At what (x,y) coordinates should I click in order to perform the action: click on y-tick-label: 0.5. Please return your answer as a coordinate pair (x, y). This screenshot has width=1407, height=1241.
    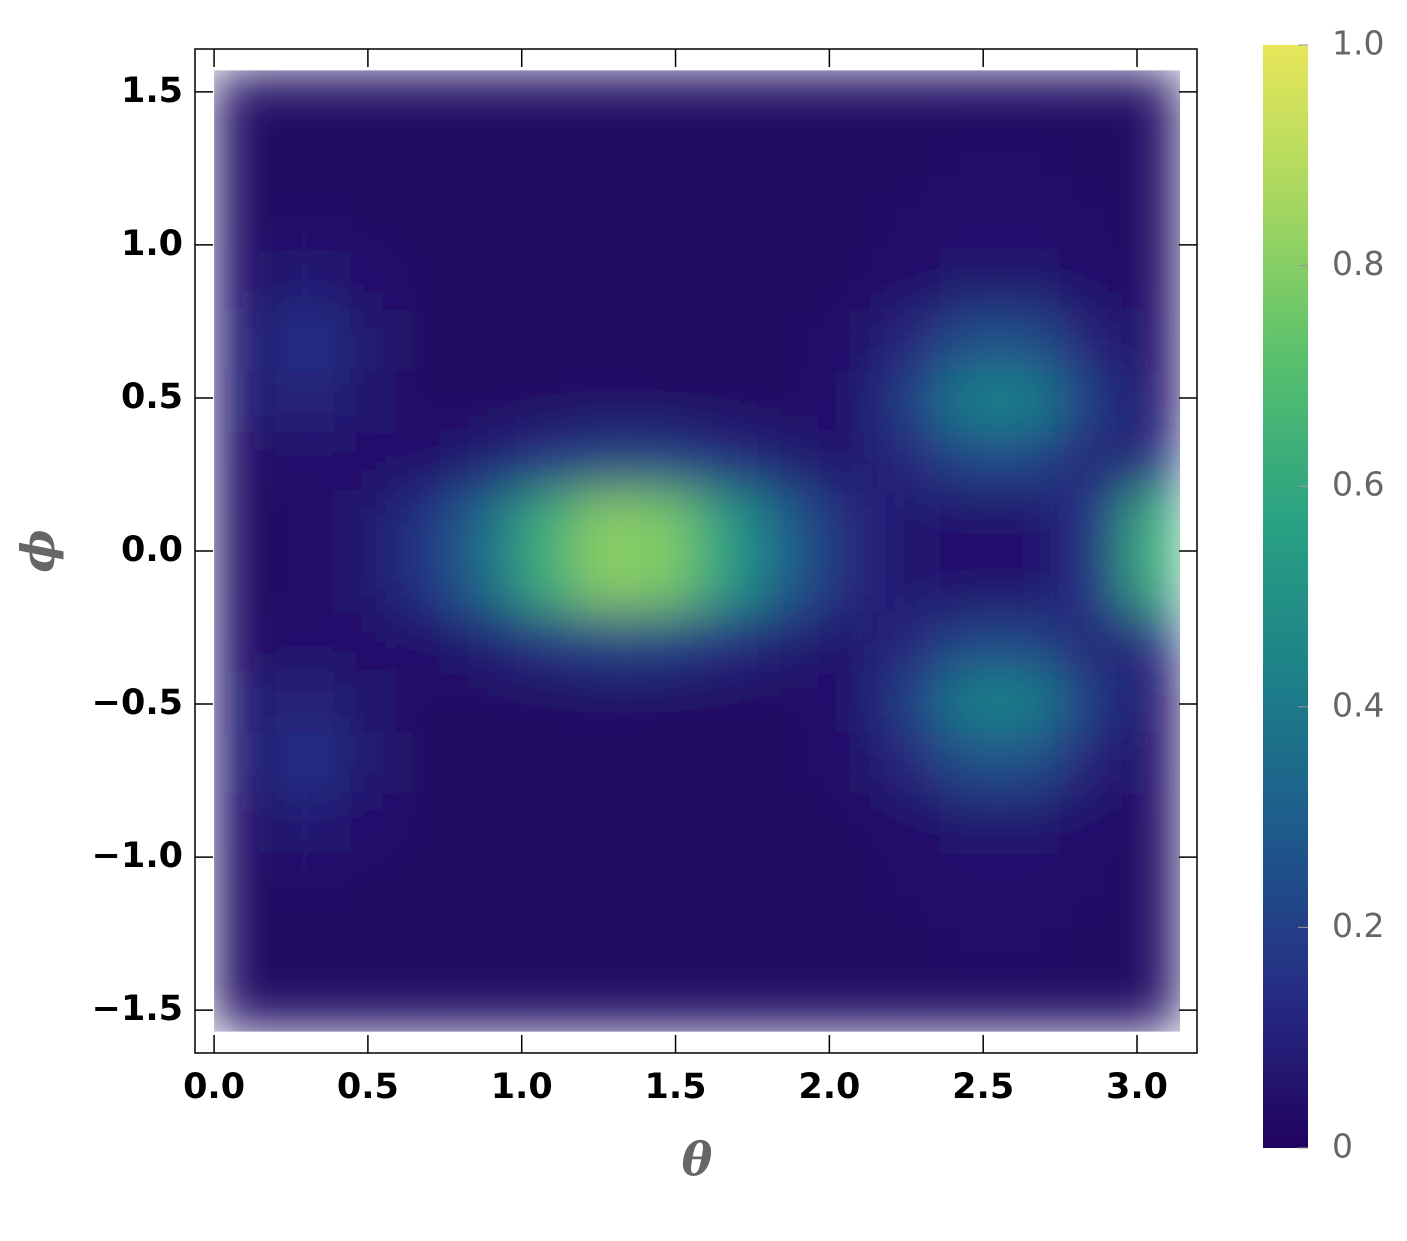
    Looking at the image, I should click on (152, 397).